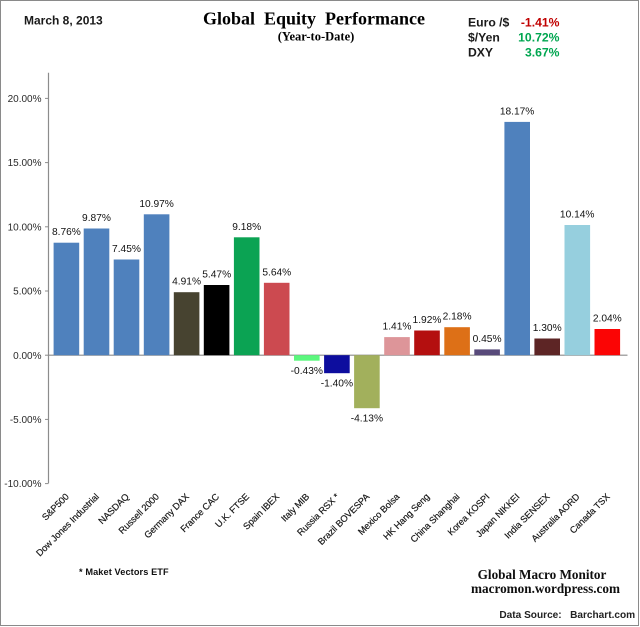  What do you see at coordinates (542, 574) in the screenshot?
I see `svg-text: Global Macro Monitor` at bounding box center [542, 574].